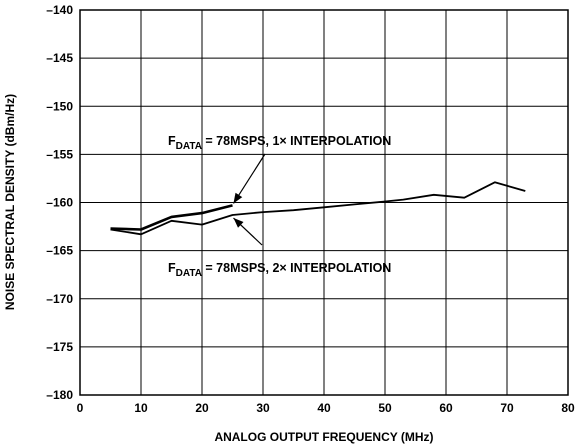  I want to click on x-tick-label: 10, so click(141, 408).